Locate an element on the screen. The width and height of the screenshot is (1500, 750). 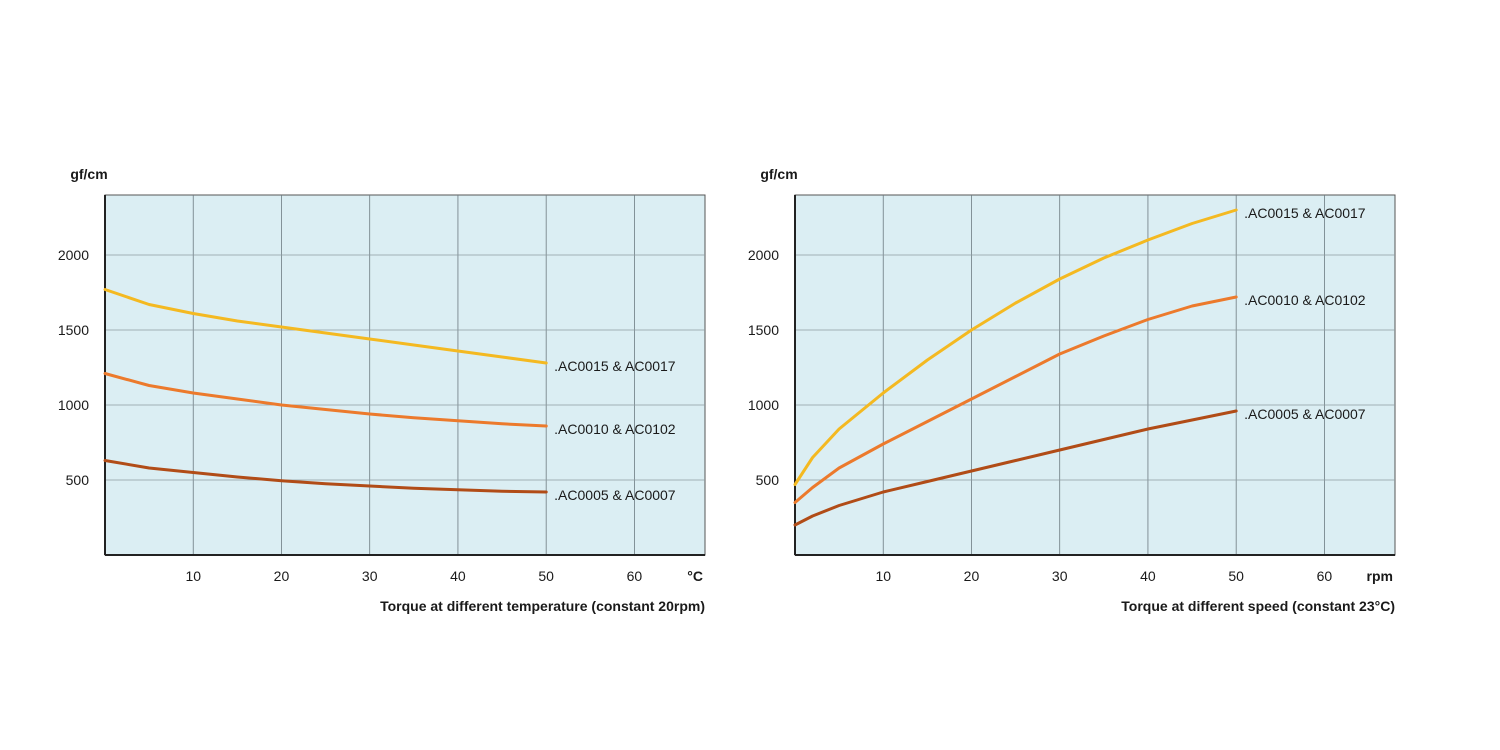
x-axis-unit: °C is located at coordinates (695, 576).